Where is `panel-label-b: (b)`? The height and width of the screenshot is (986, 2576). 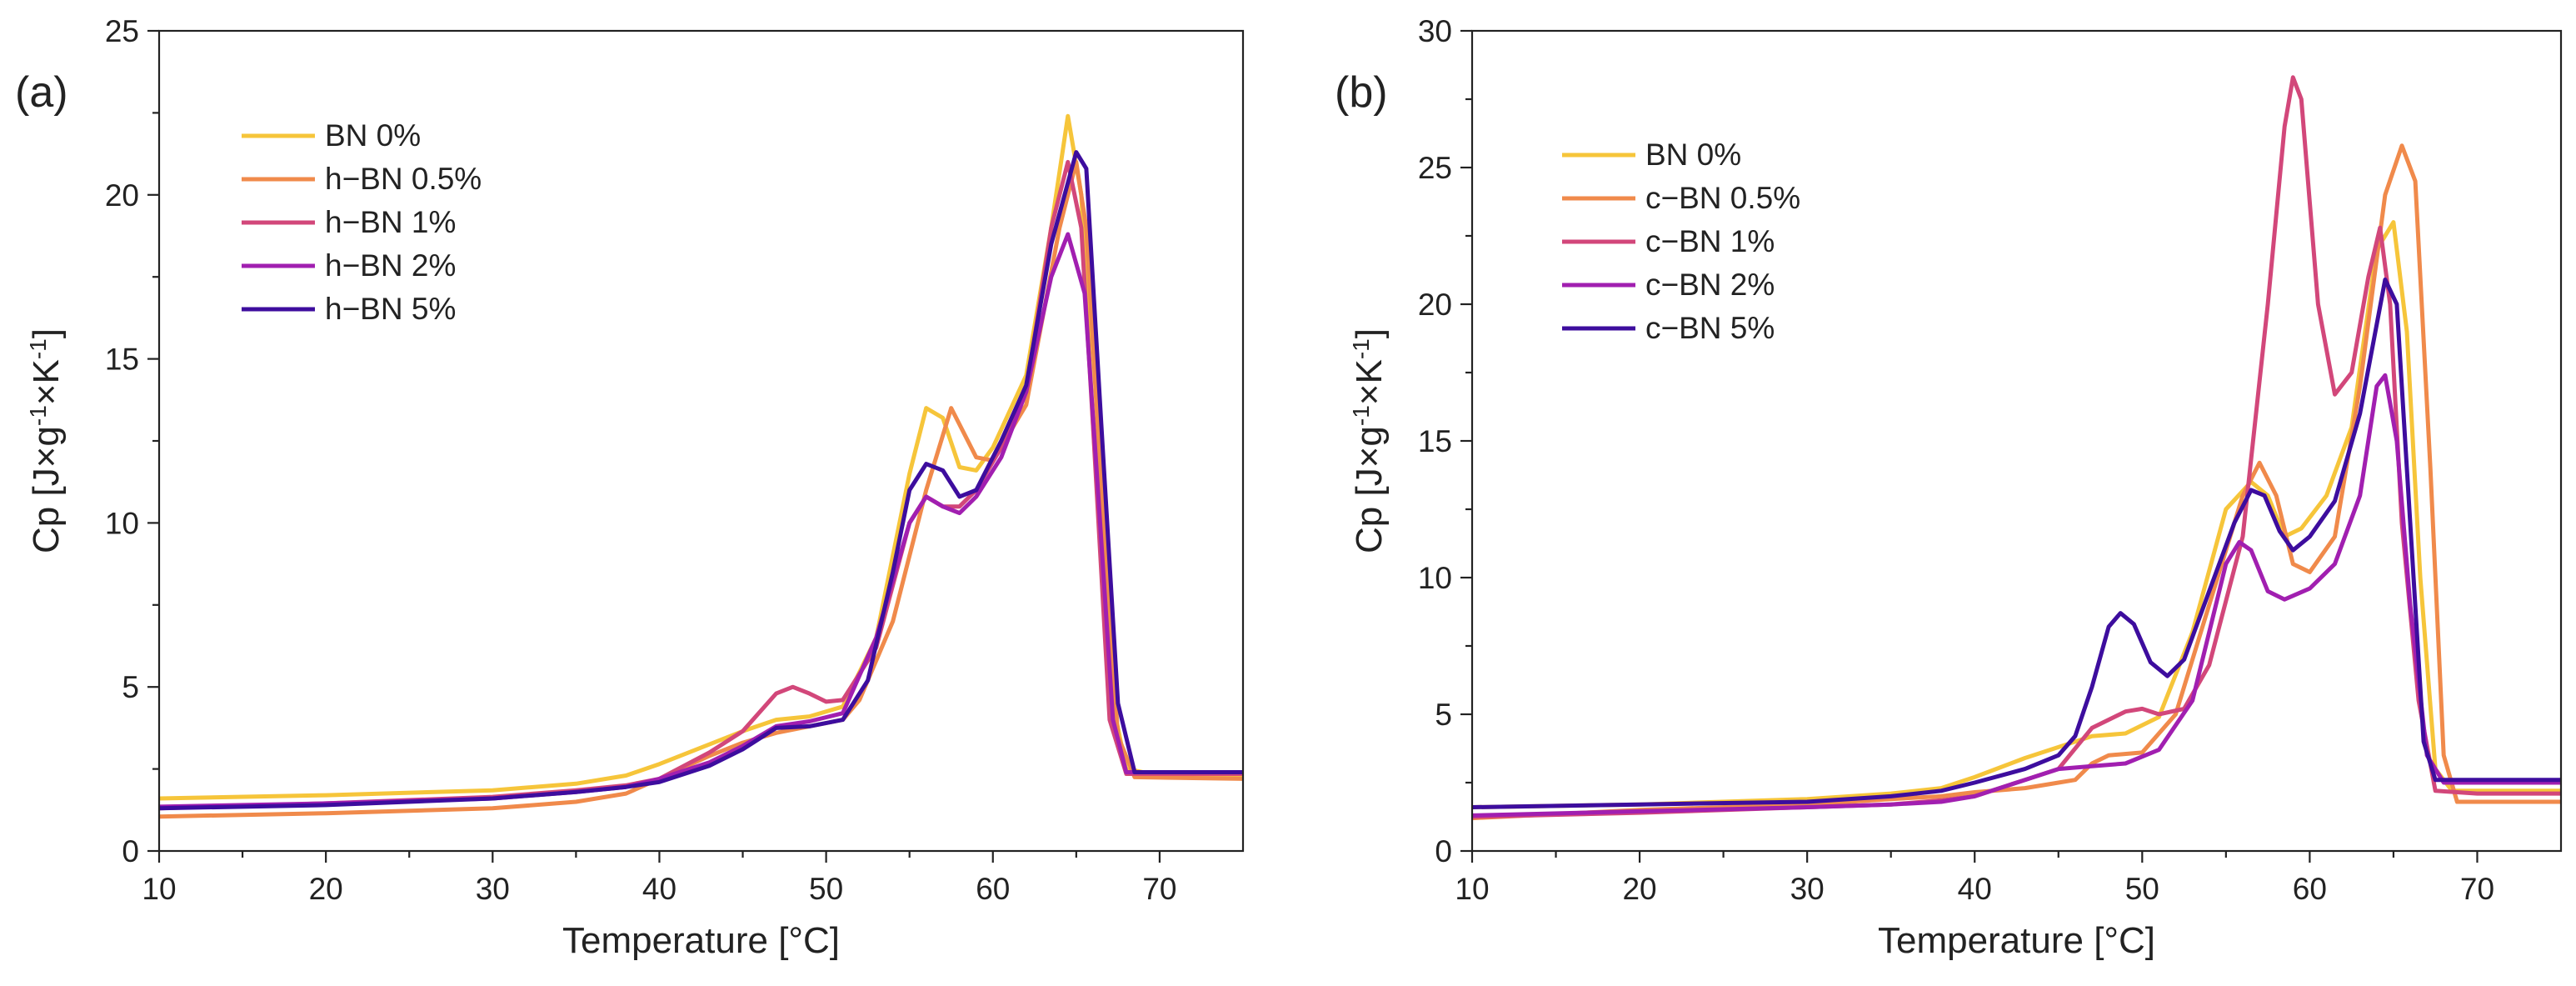 panel-label-b: (b) is located at coordinates (1361, 92).